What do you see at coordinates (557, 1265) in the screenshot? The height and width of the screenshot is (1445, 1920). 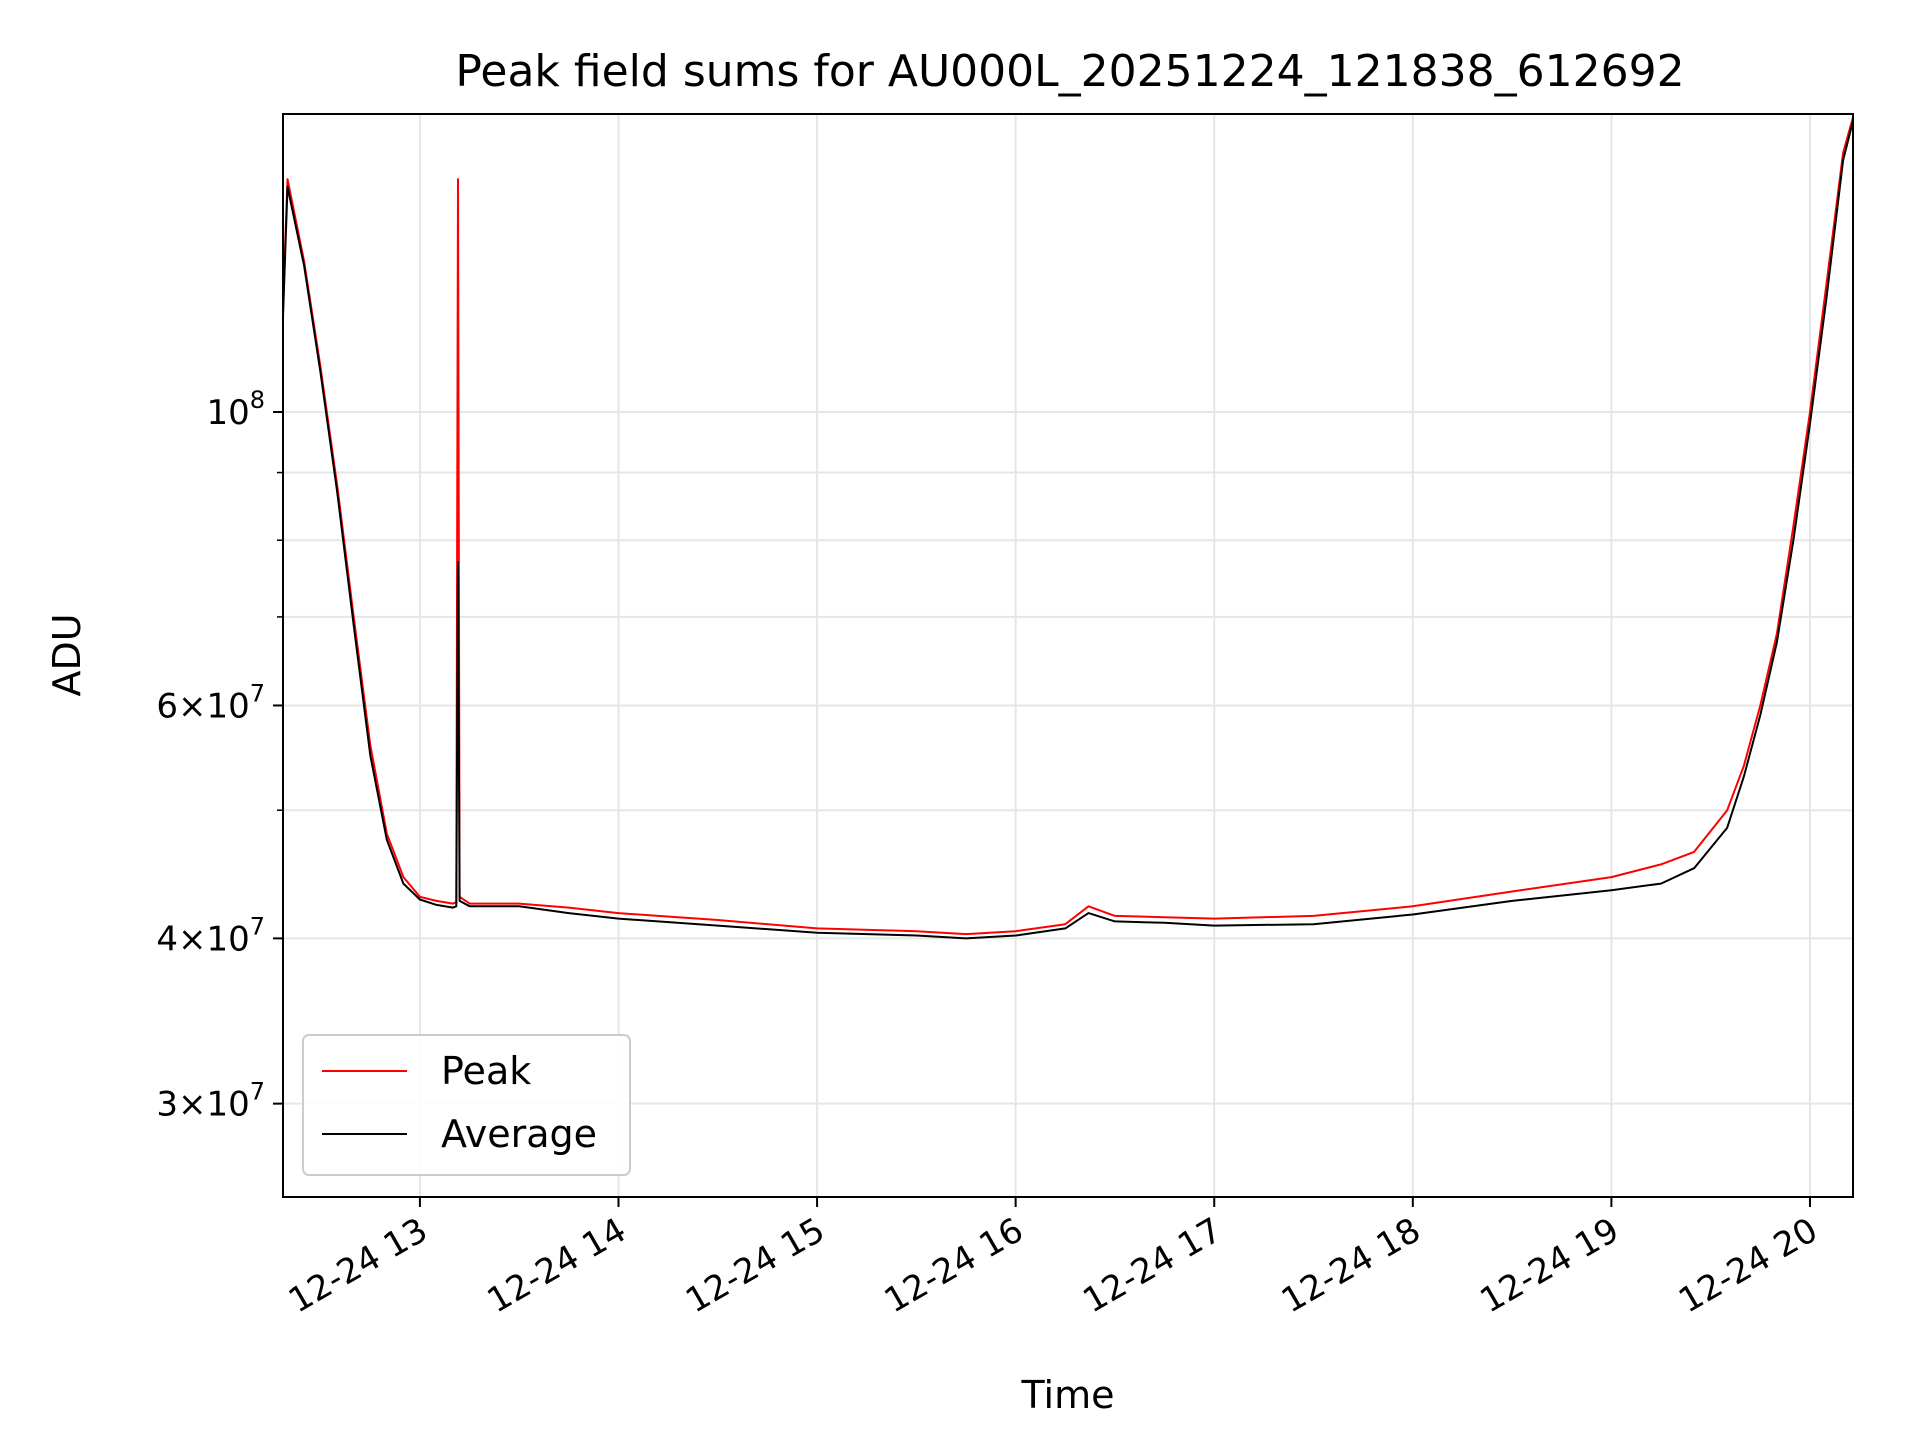 I see `x-tick-label: 12-24 14` at bounding box center [557, 1265].